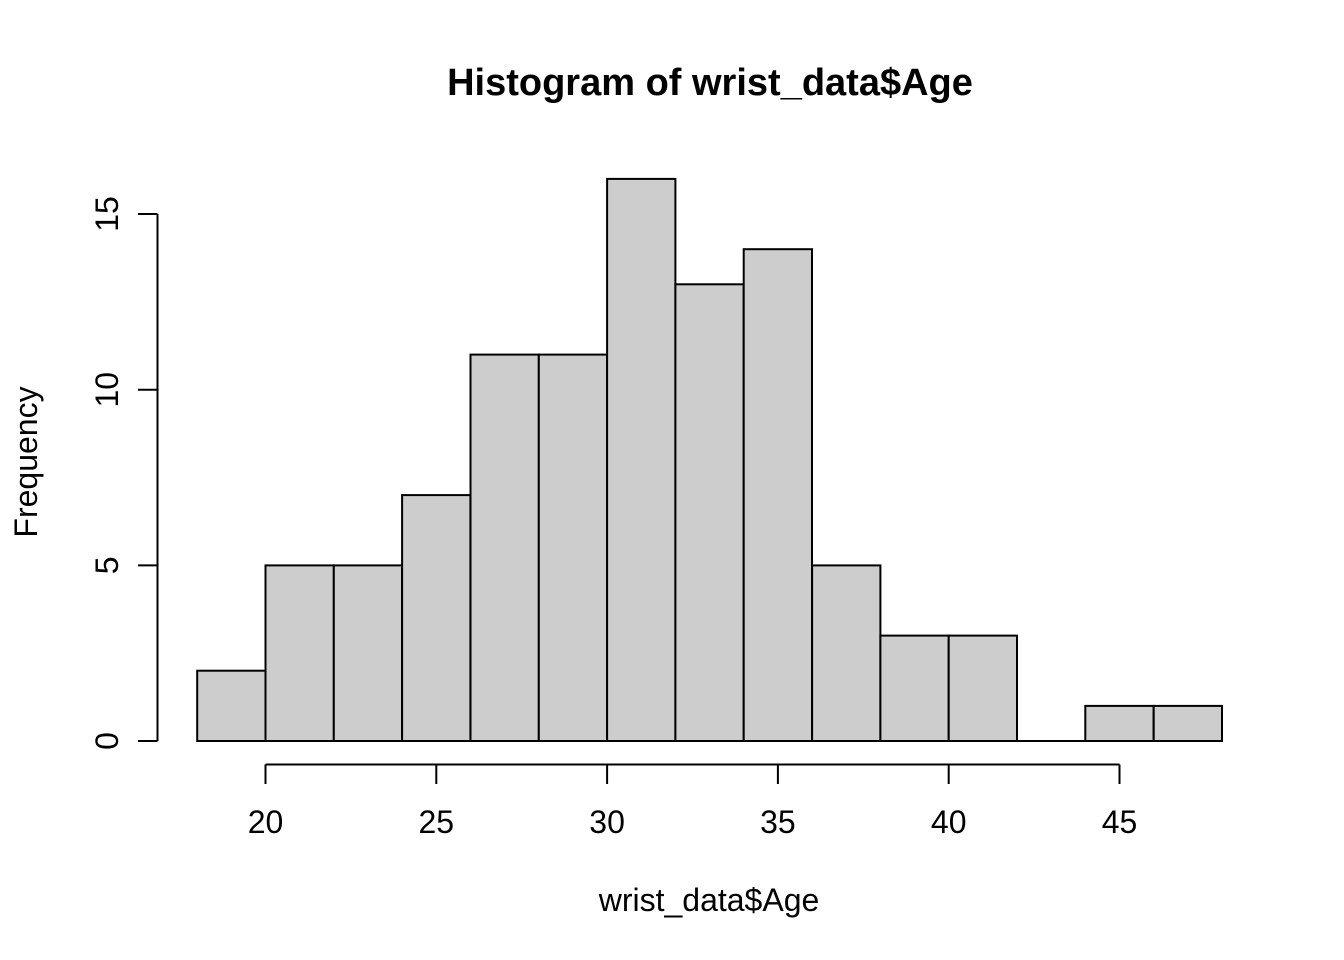 The height and width of the screenshot is (960, 1344). Describe the element at coordinates (437, 822) in the screenshot. I see `x-tick-label: 25` at that location.